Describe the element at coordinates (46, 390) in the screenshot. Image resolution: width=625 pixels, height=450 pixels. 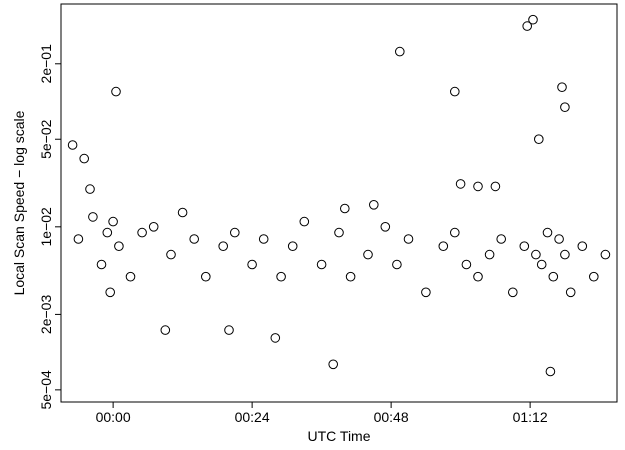
I see `y-tick-label: 5e−04` at that location.